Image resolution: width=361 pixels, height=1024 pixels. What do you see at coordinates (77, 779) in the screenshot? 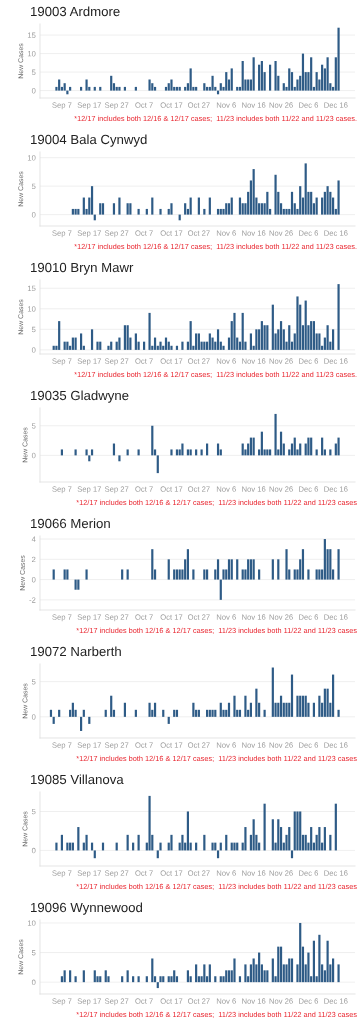
I see `chart-title: 19085 Villanova` at bounding box center [77, 779].